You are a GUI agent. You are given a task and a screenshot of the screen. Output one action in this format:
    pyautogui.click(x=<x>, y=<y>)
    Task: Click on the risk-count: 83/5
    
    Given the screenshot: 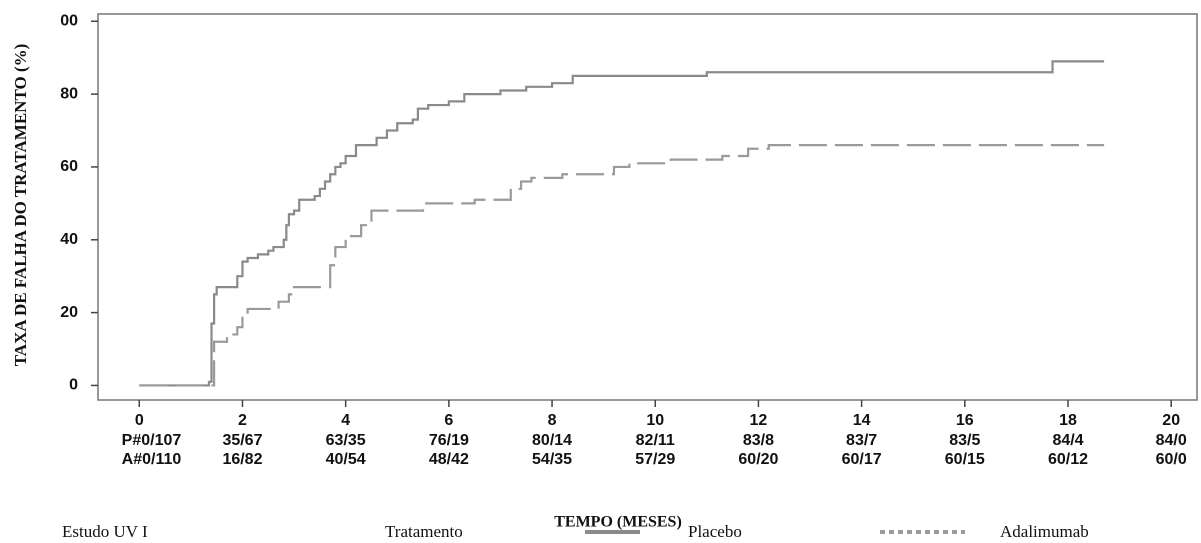 What is the action you would take?
    pyautogui.click(x=964, y=440)
    